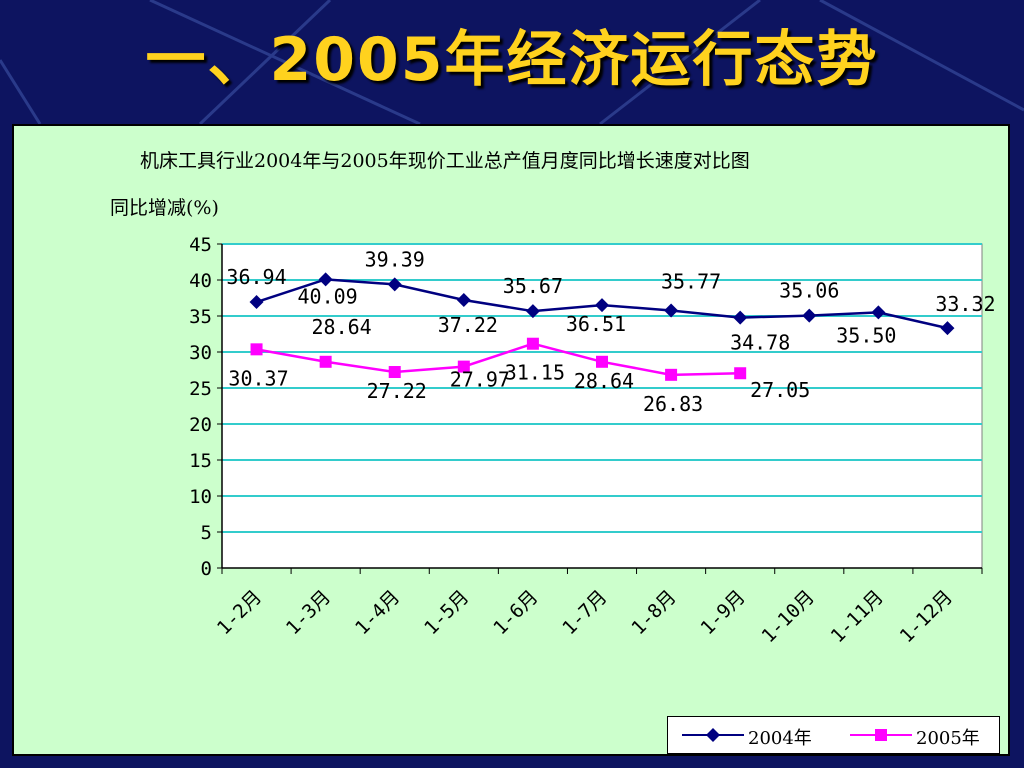 The image size is (1024, 768). What do you see at coordinates (653, 612) in the screenshot?
I see `x-tick-label: 1-8月` at bounding box center [653, 612].